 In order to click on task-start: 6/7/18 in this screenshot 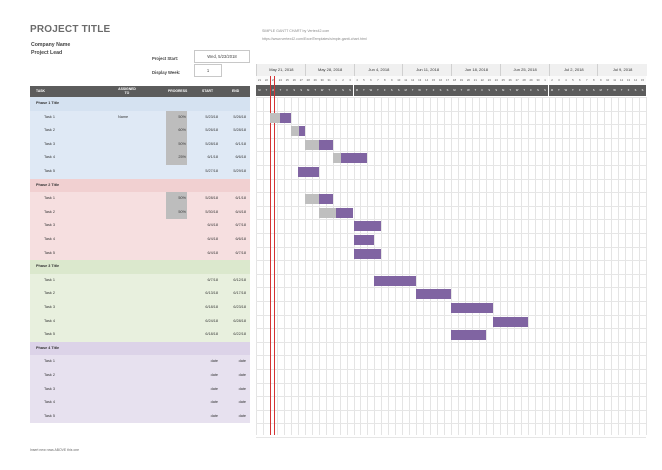, I will do `click(212, 279)`.